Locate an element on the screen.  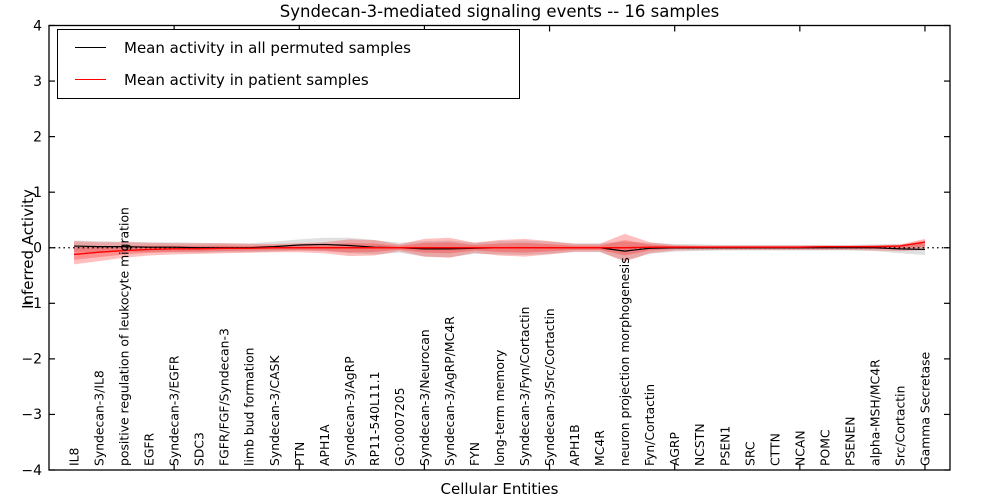
category-label: POMC is located at coordinates (824, 447).